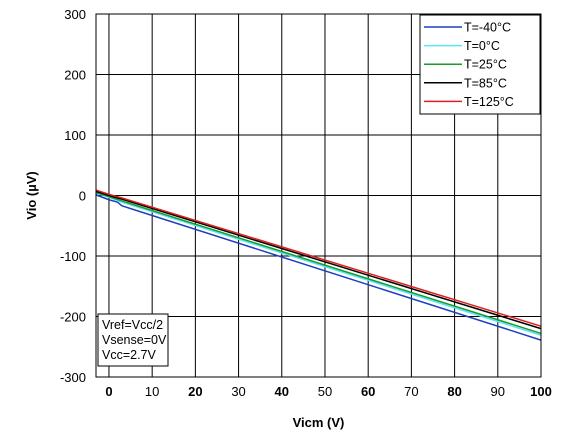 The image size is (562, 435). I want to click on y-axis-ticks: 300 200 100 0 -100 -200 -300, so click(73, 196).